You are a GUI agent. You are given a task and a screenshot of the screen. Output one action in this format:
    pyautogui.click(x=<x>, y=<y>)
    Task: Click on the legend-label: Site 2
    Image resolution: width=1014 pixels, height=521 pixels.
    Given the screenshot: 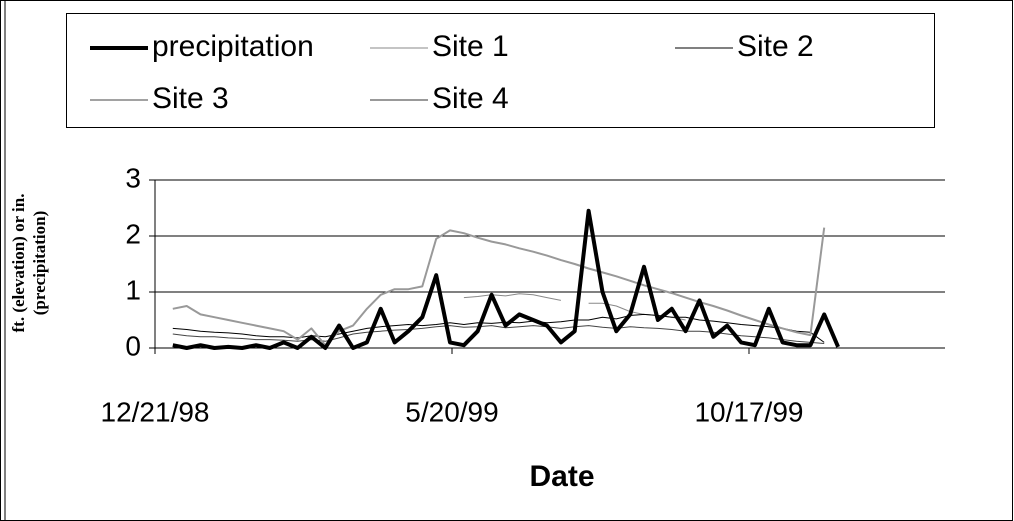 What is the action you would take?
    pyautogui.click(x=775, y=46)
    